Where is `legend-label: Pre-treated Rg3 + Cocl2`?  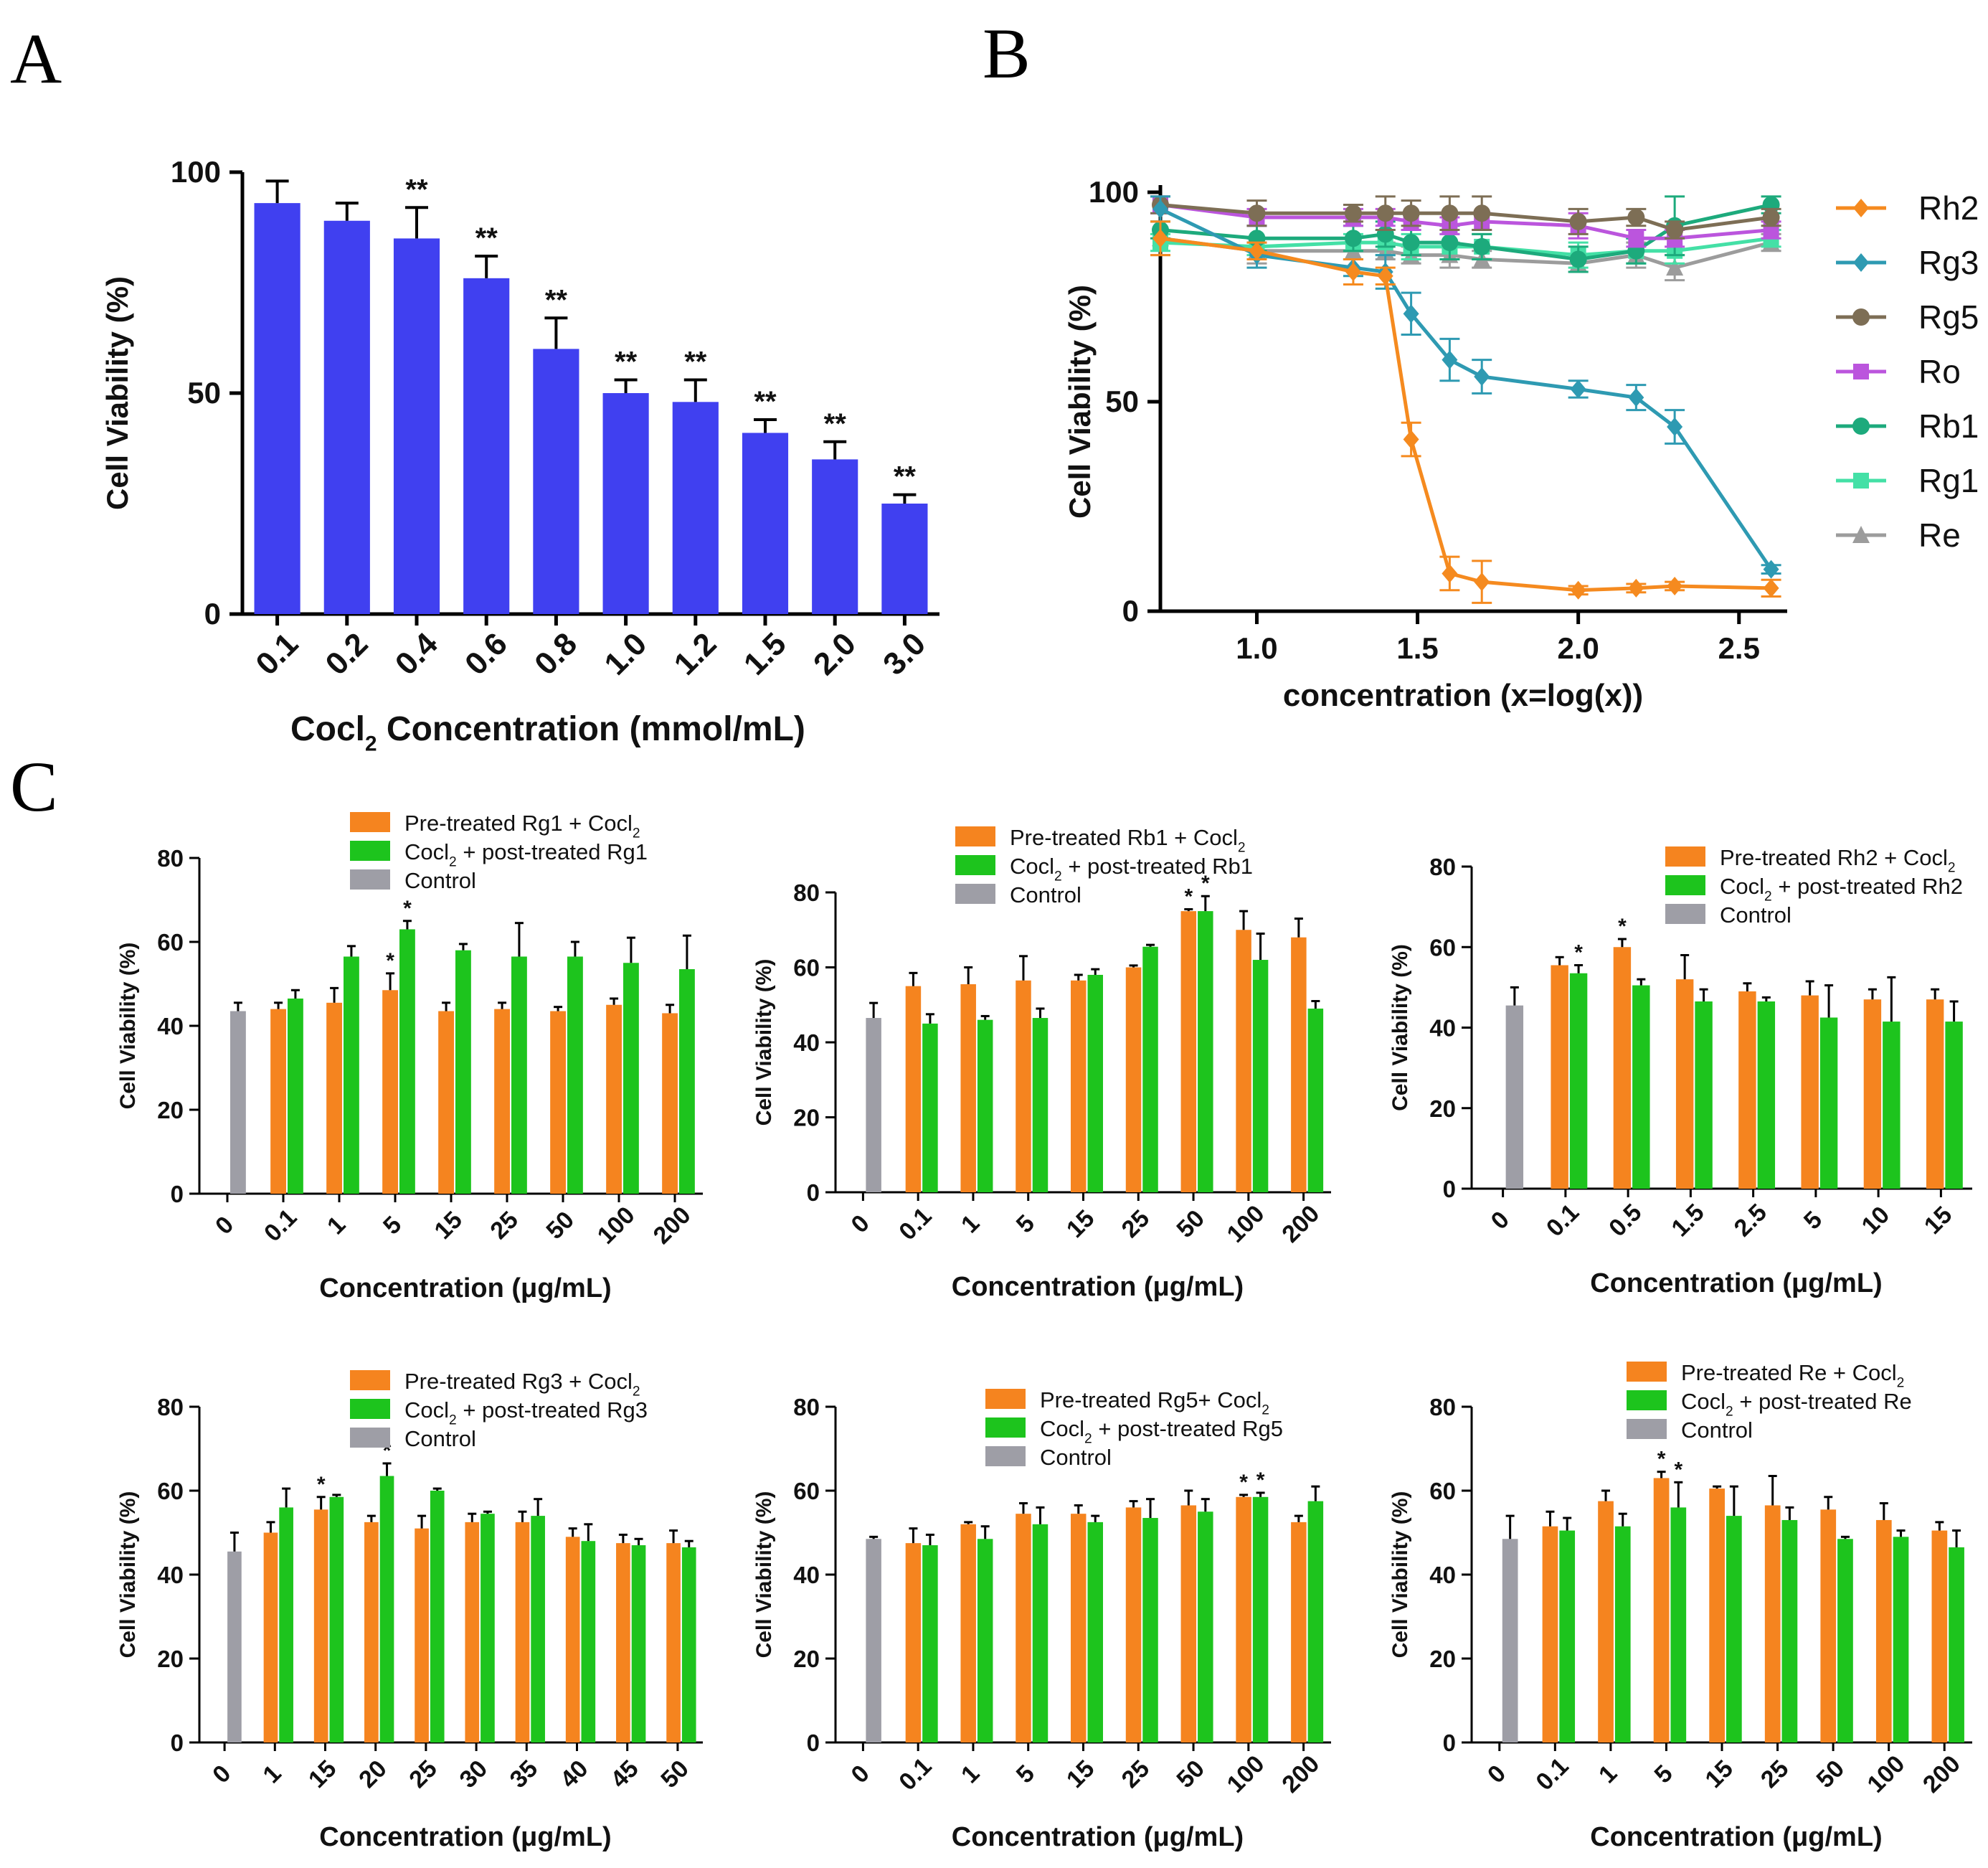 legend-label: Pre-treated Rg3 + Cocl2 is located at coordinates (522, 1384).